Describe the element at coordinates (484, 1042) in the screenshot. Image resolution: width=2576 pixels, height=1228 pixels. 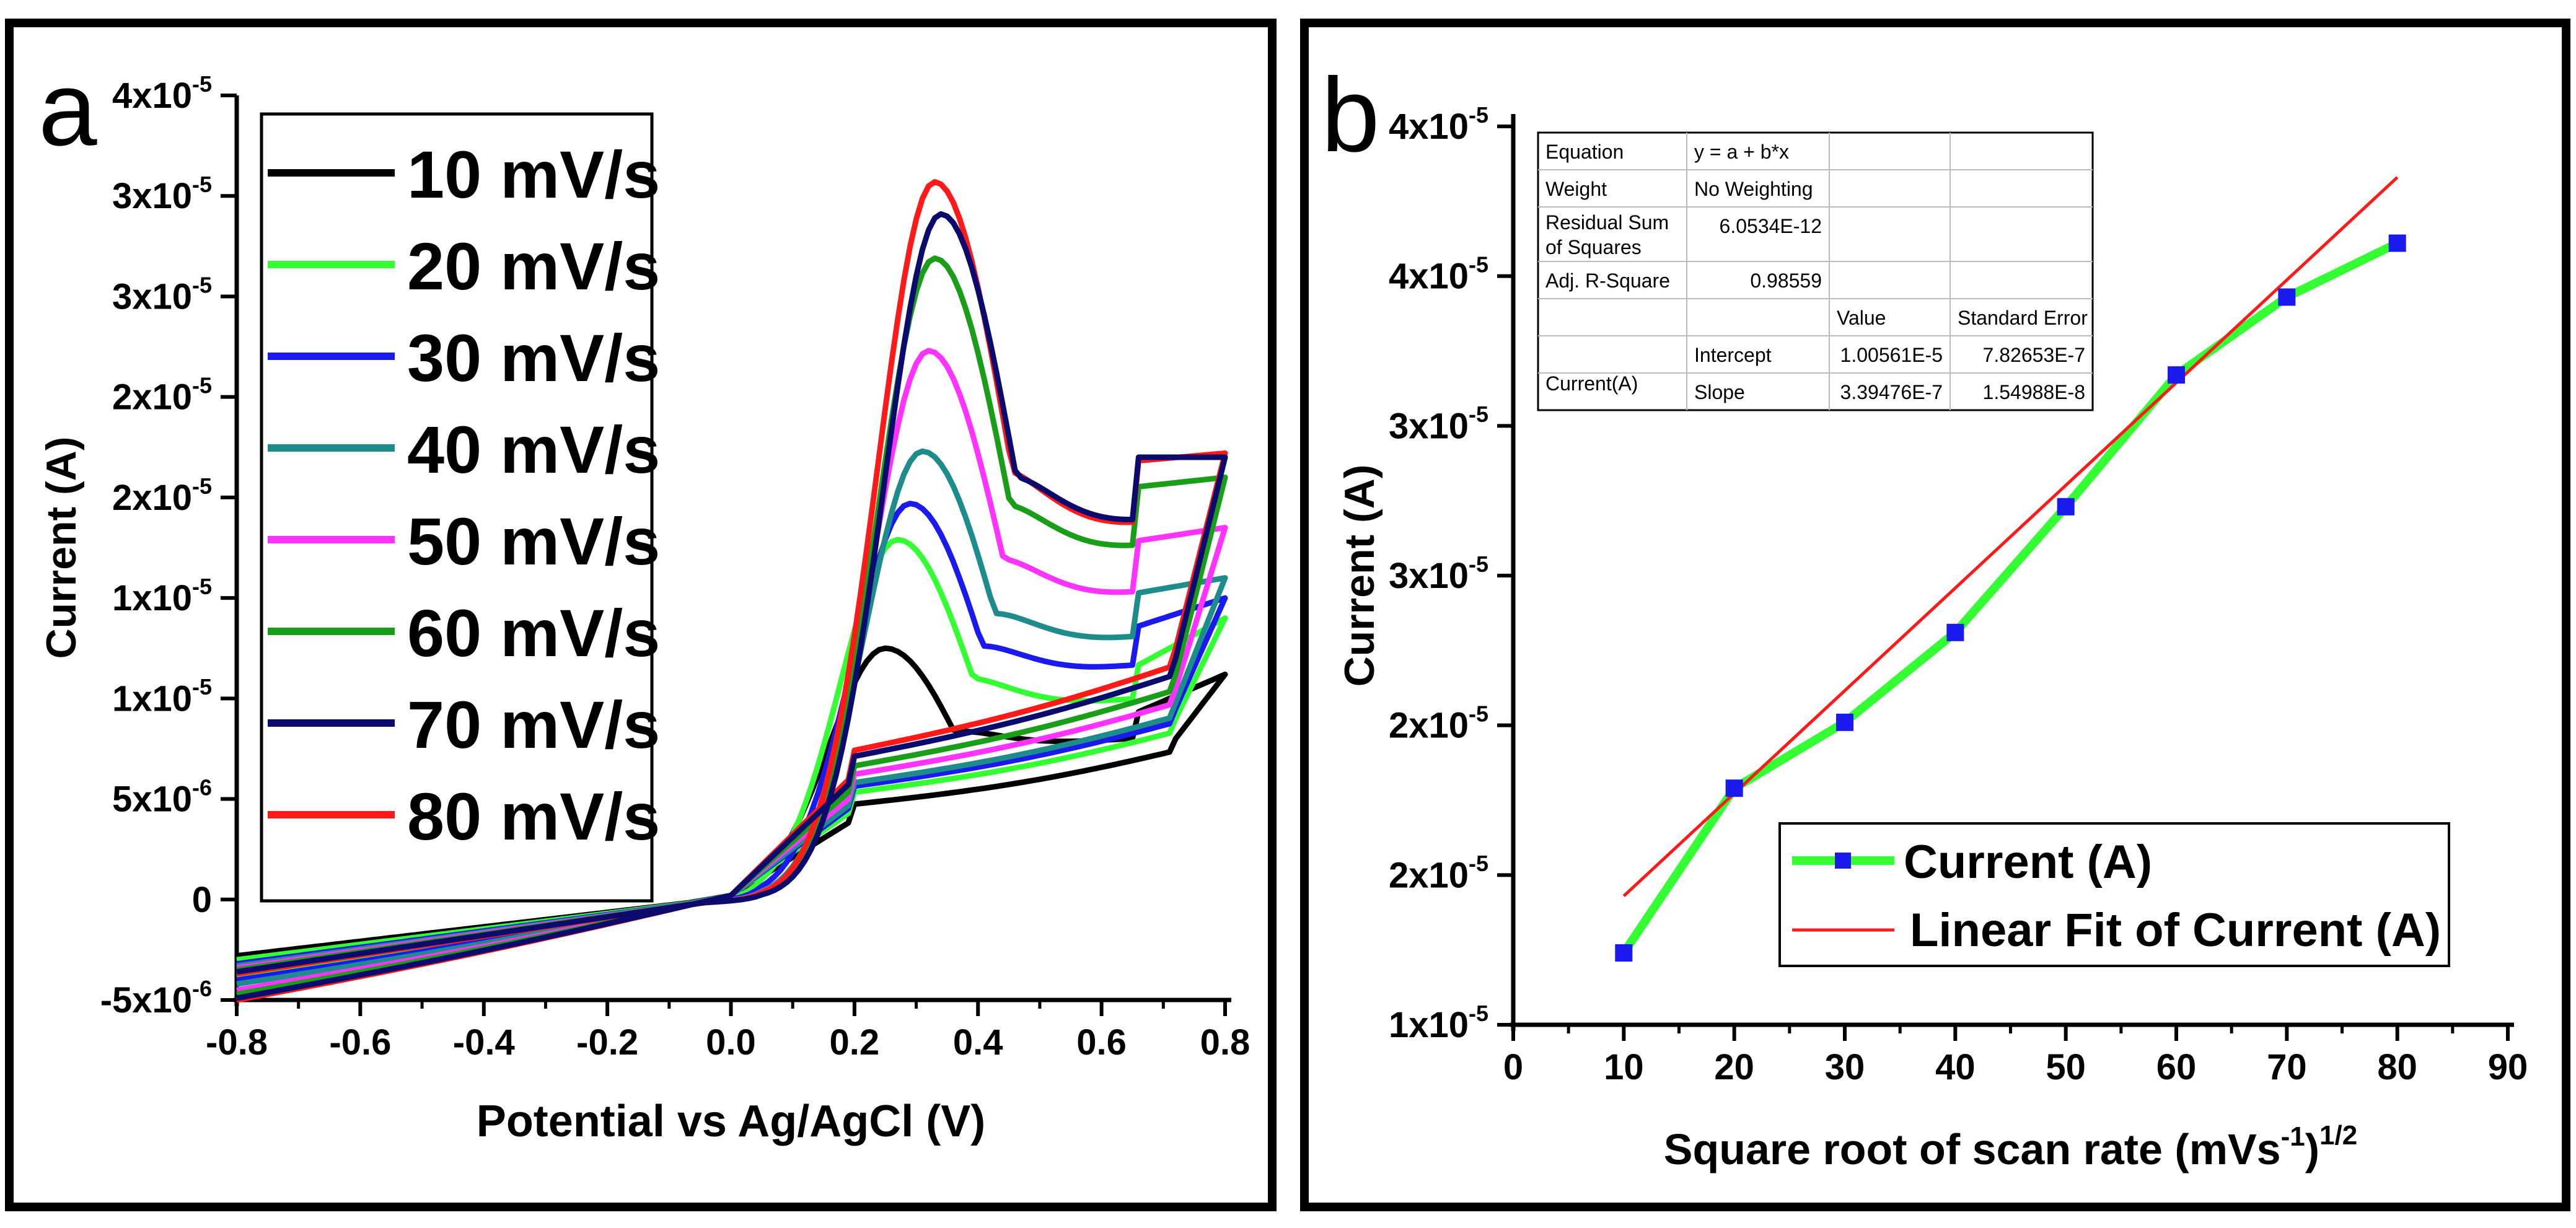
I see `x-tick-label: -0.4` at that location.